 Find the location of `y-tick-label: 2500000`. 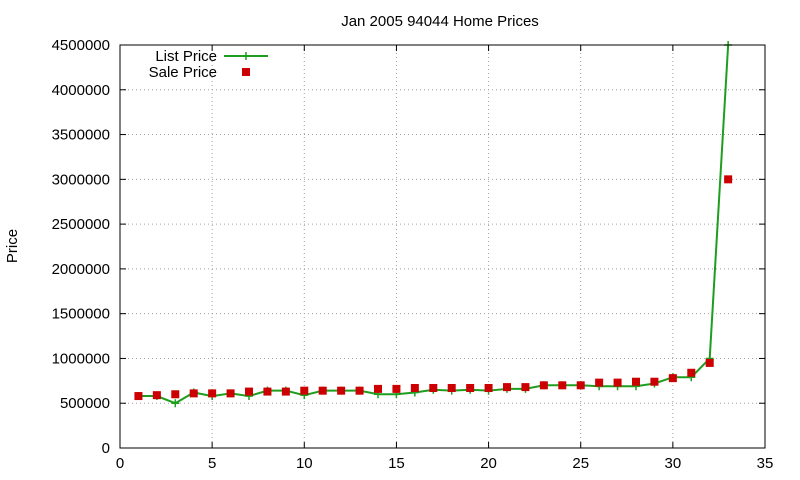

y-tick-label: 2500000 is located at coordinates (81, 224).